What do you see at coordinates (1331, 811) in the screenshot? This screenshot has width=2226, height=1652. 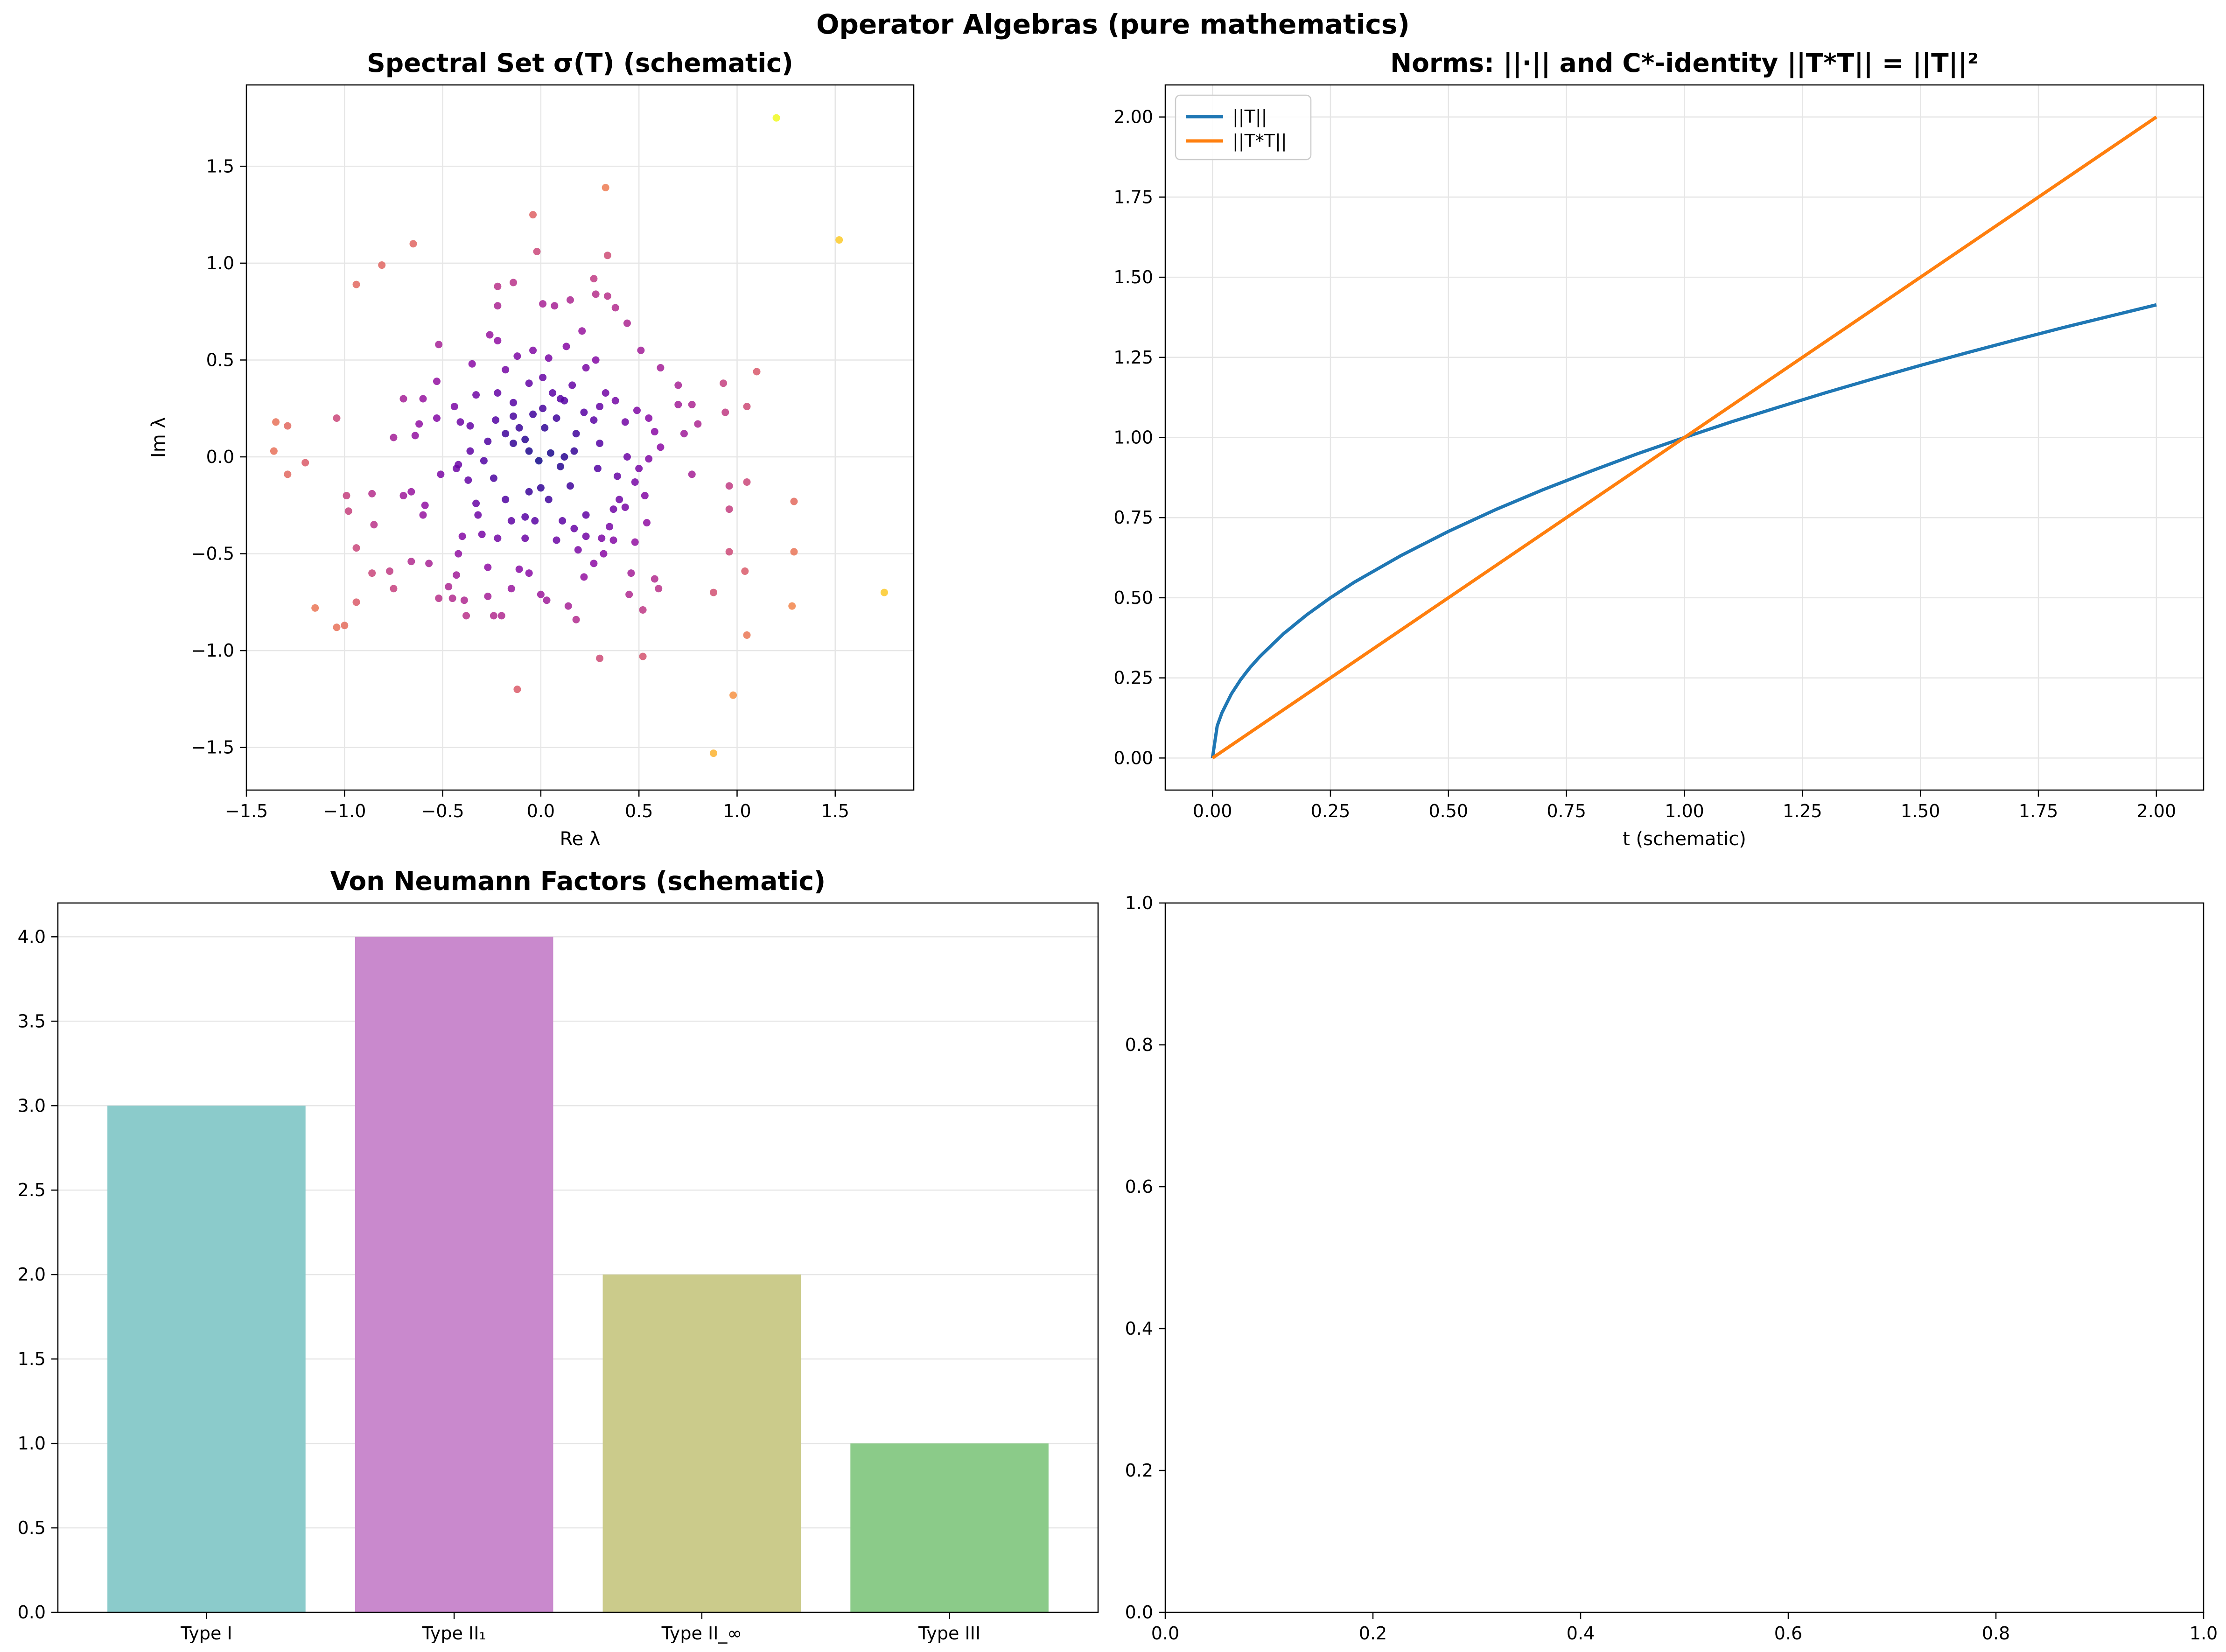 I see `x-tick-label: 0.25` at bounding box center [1331, 811].